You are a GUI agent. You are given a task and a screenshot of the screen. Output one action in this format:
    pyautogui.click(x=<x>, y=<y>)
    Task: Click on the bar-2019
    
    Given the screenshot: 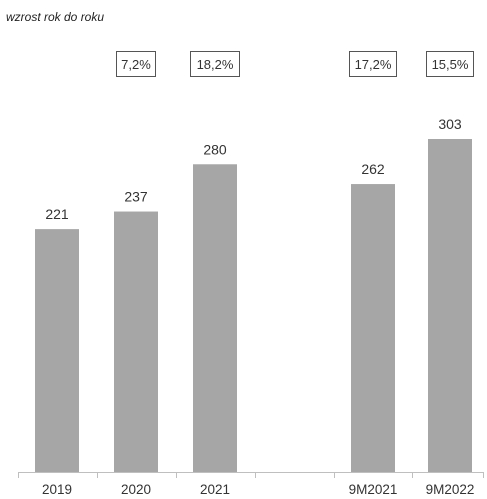 What is the action you would take?
    pyautogui.click(x=57, y=350)
    